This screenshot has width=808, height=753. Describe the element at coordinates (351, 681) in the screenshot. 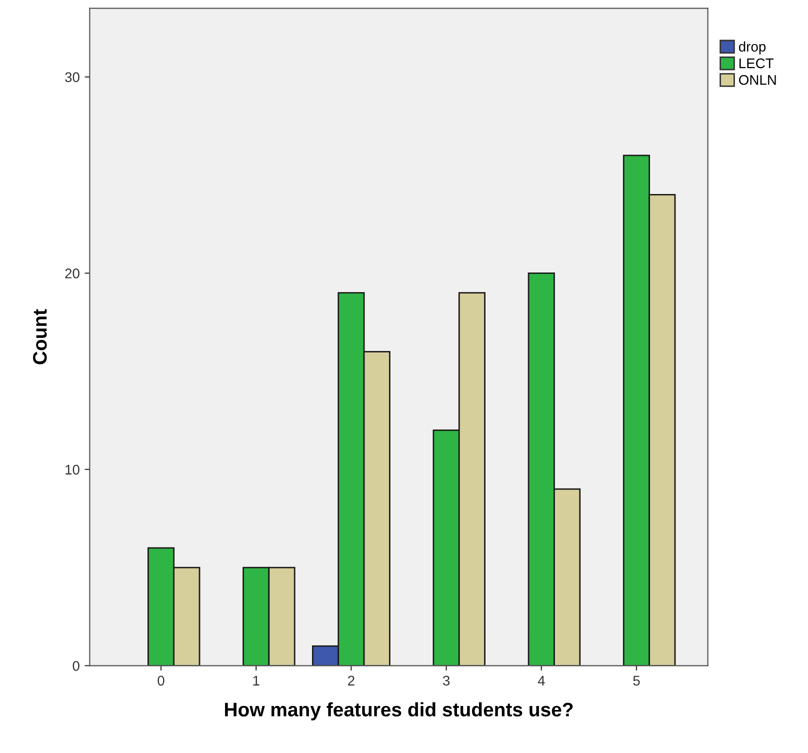

I see `x-tick-label: 2` at that location.